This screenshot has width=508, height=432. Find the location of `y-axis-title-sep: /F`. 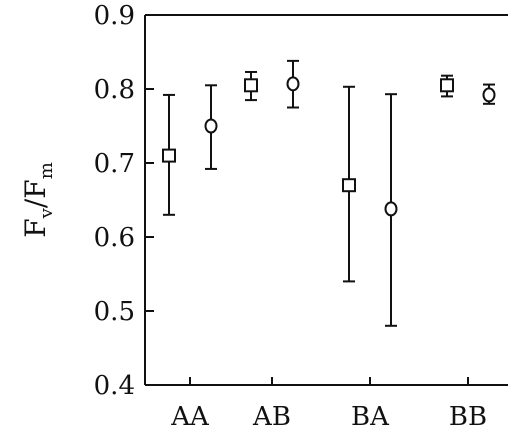

y-axis-title-sep: /F is located at coordinates (35, 193).